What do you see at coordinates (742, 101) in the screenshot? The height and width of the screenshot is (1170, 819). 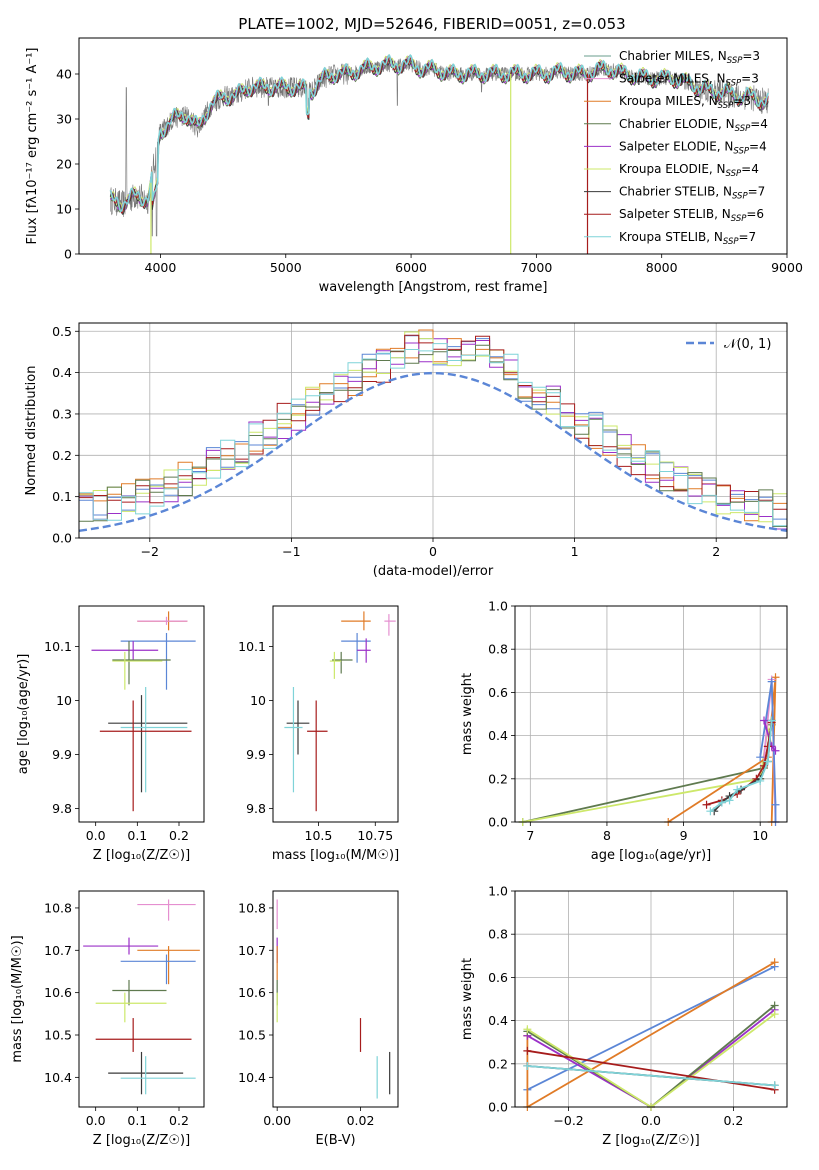 I see `legend-tail: =3` at bounding box center [742, 101].